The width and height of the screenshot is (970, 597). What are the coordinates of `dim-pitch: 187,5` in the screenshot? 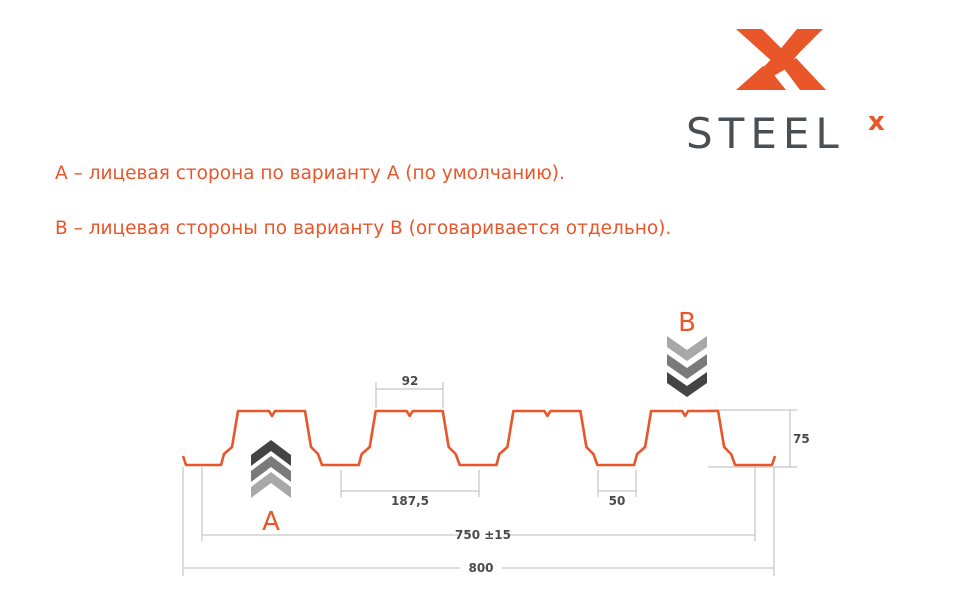 It's located at (410, 501).